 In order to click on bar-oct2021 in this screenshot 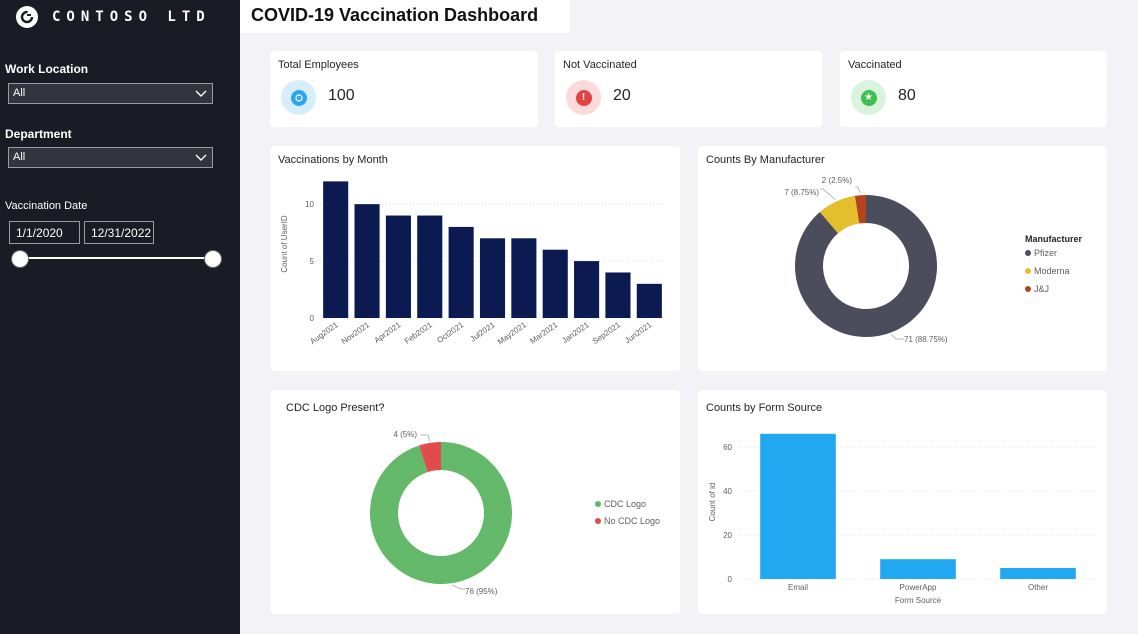, I will do `click(461, 272)`.